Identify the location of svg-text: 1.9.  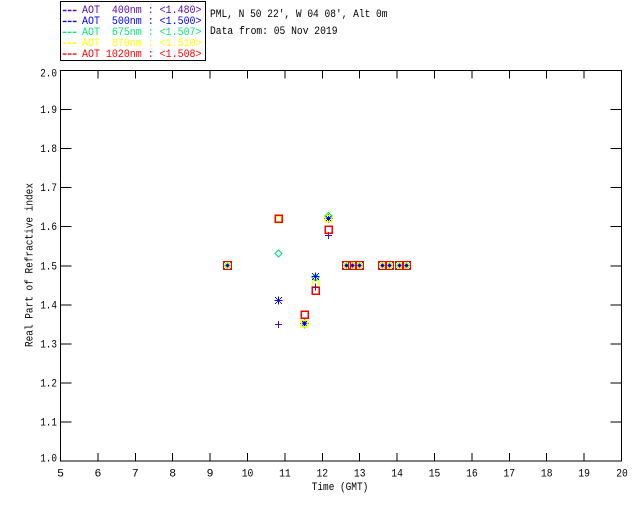
(48, 111).